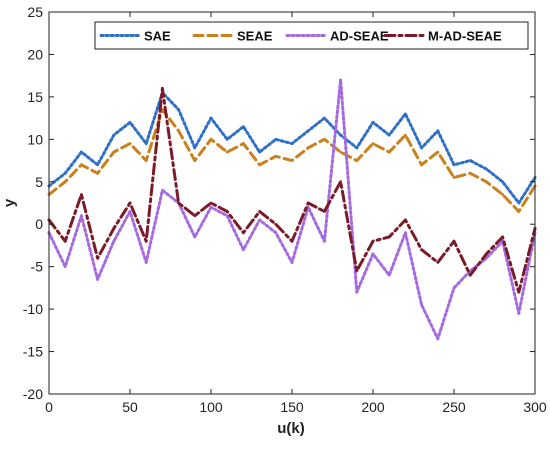  What do you see at coordinates (33, 352) in the screenshot?
I see `y-tick-label: -15` at bounding box center [33, 352].